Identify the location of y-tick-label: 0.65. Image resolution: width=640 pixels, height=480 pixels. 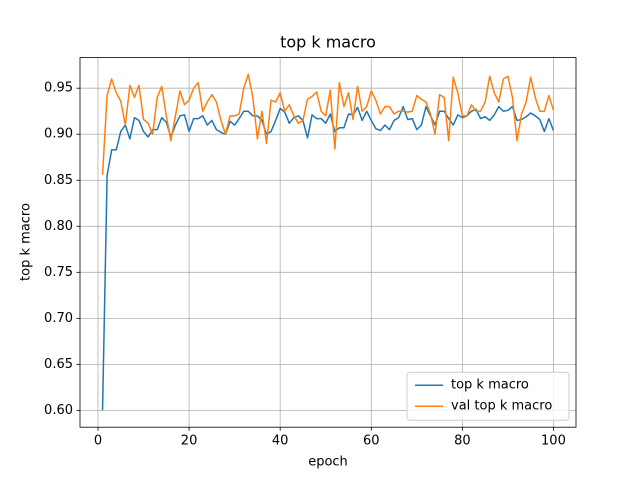
(58, 364).